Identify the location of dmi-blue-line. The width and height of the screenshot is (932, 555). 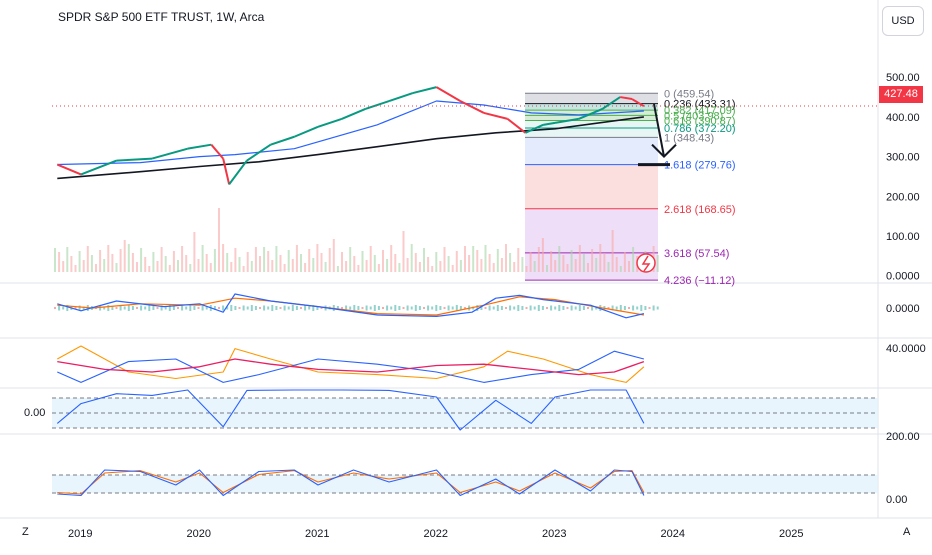
(351, 366).